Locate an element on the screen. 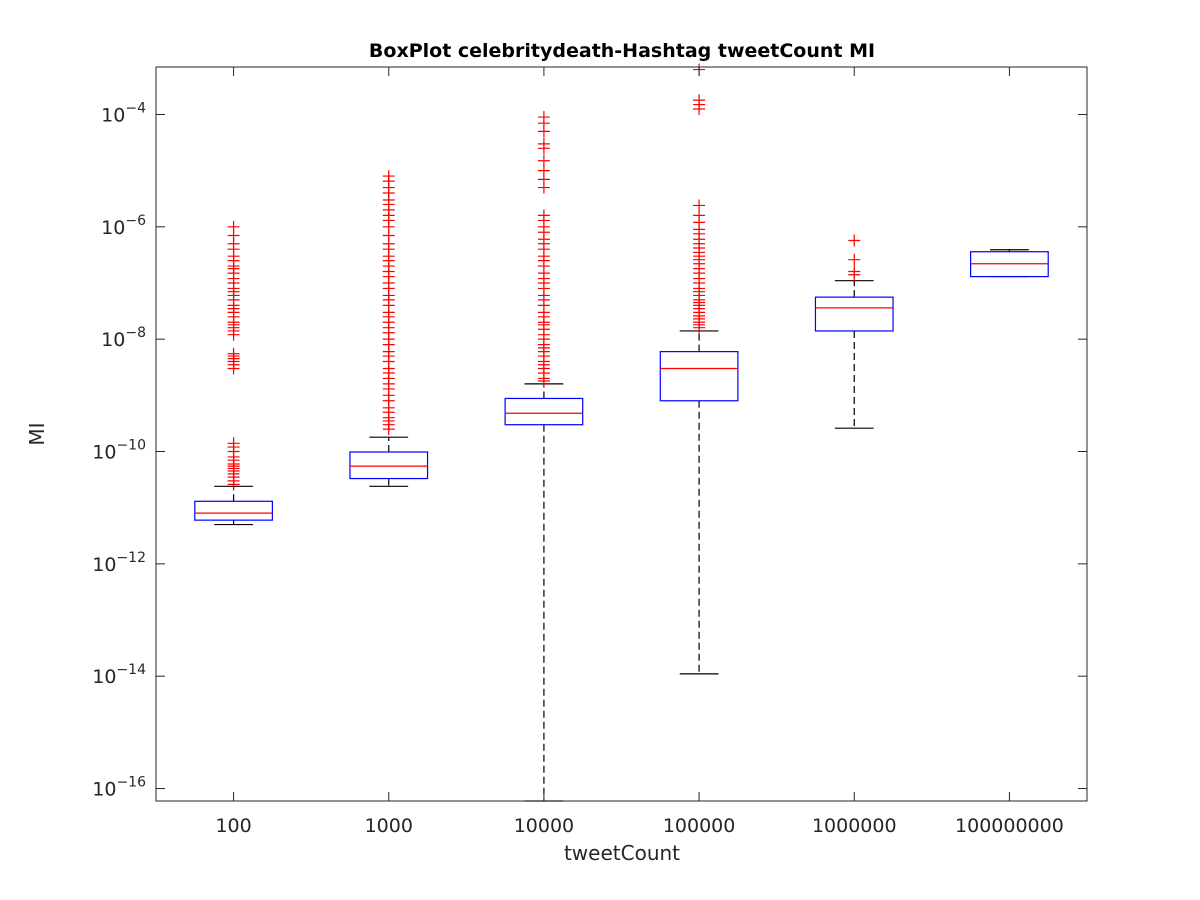 The width and height of the screenshot is (1200, 900). y-tick-label: 10⁻¹⁰ is located at coordinates (119, 451).